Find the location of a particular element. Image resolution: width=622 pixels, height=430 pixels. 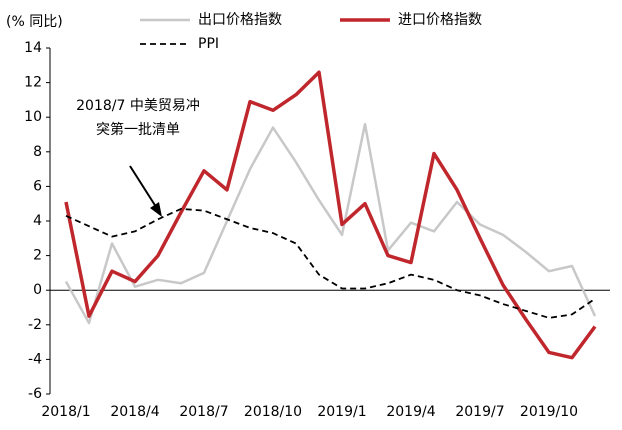

y-tick-label: 2 is located at coordinates (37, 256).